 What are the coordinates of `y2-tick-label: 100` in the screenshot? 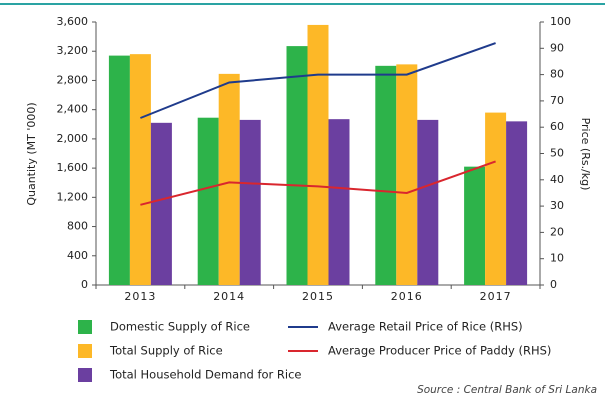 It's located at (560, 21).